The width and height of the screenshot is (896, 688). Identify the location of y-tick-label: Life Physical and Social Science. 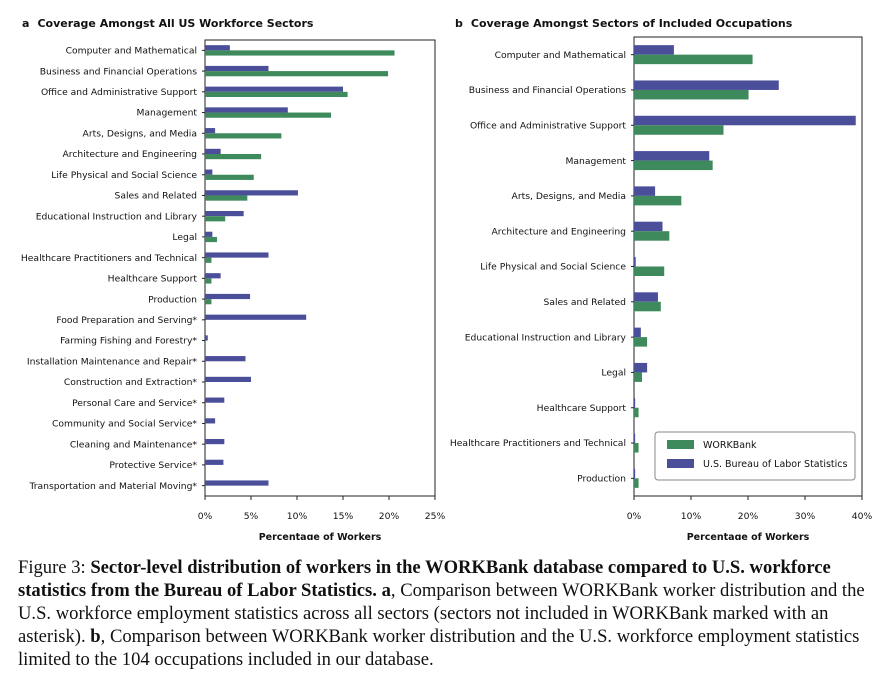
(553, 267).